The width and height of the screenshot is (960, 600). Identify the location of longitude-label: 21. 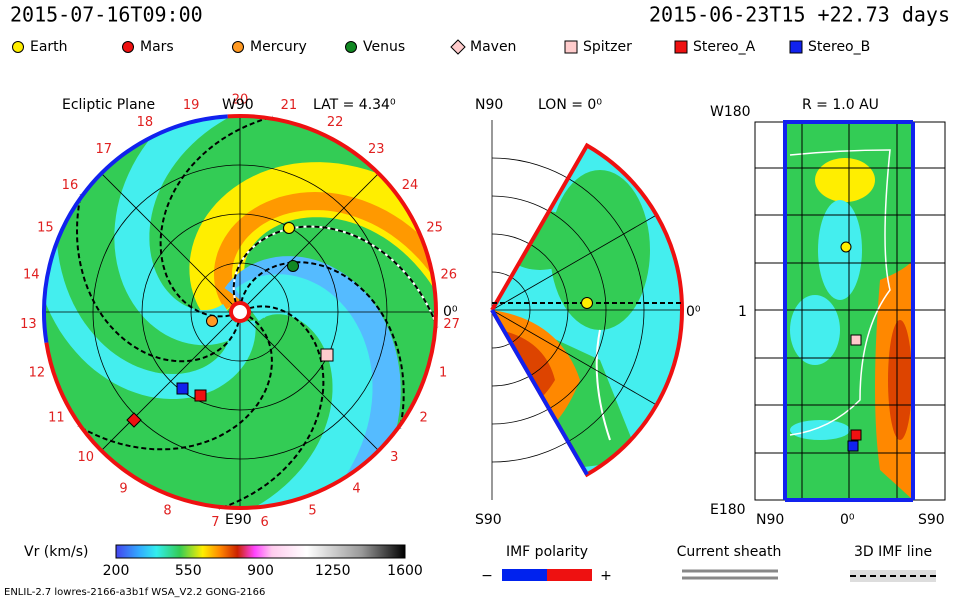
(289, 105).